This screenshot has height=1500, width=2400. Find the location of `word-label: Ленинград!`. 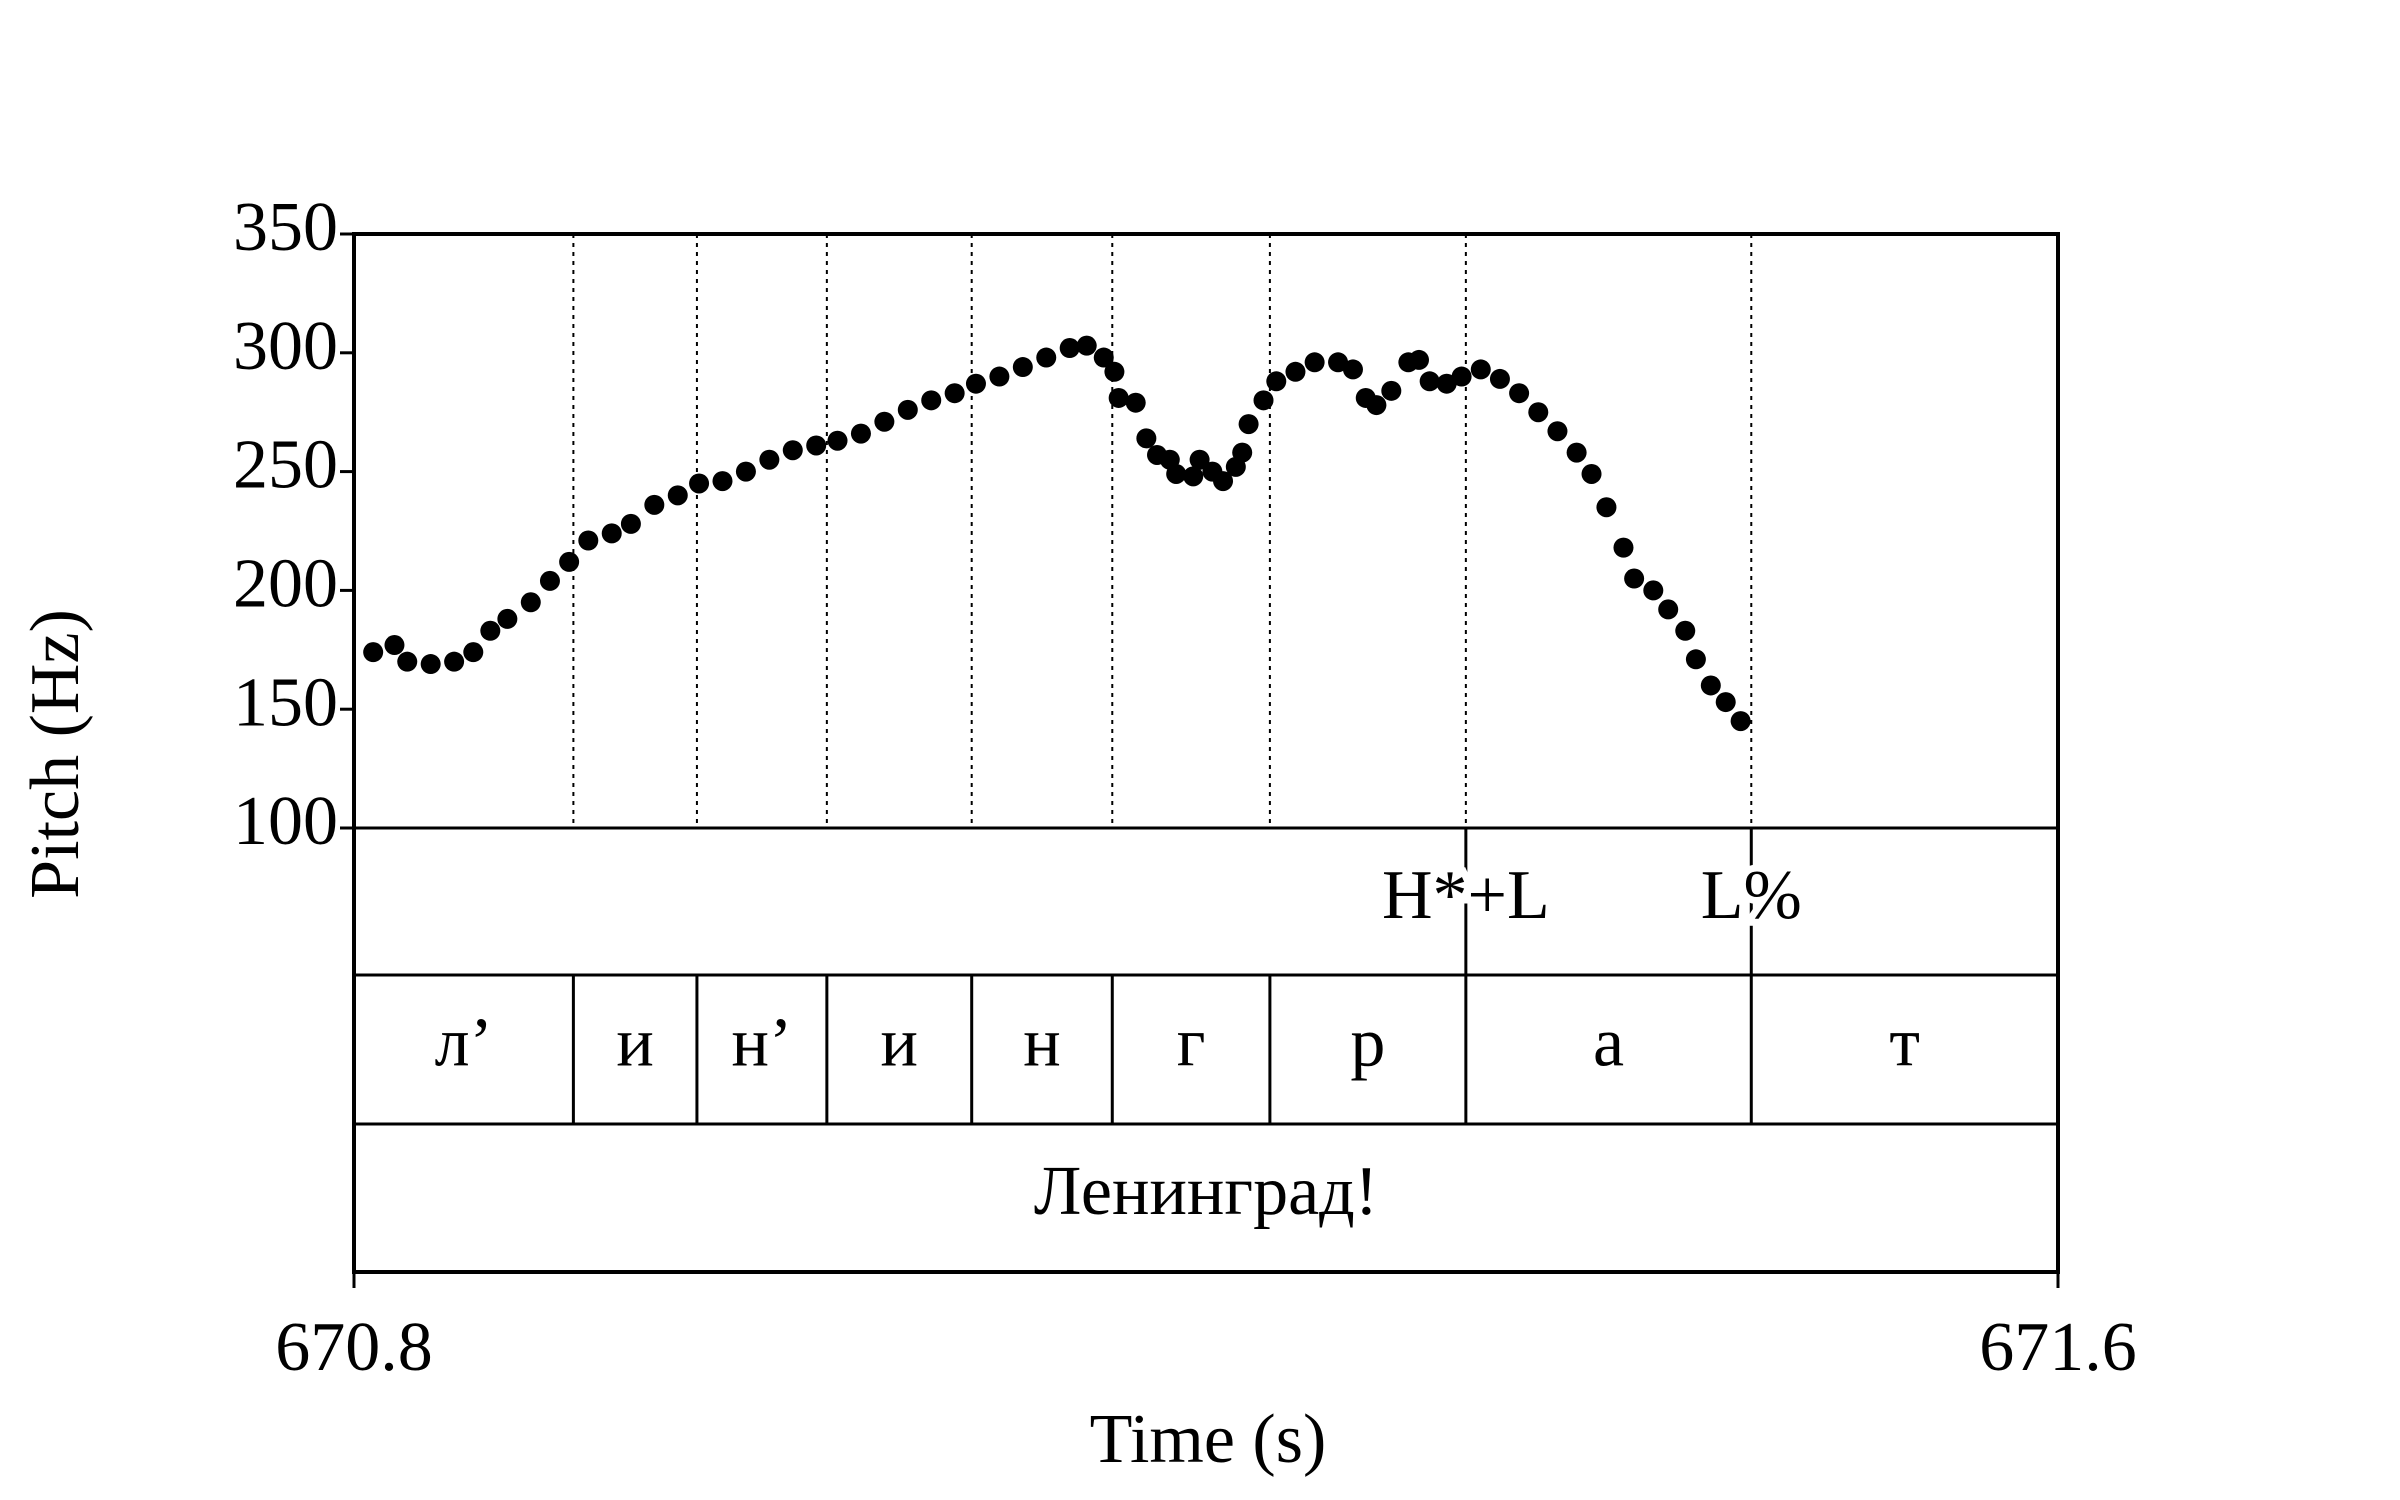

word-label: Ленинград! is located at coordinates (1206, 1191).